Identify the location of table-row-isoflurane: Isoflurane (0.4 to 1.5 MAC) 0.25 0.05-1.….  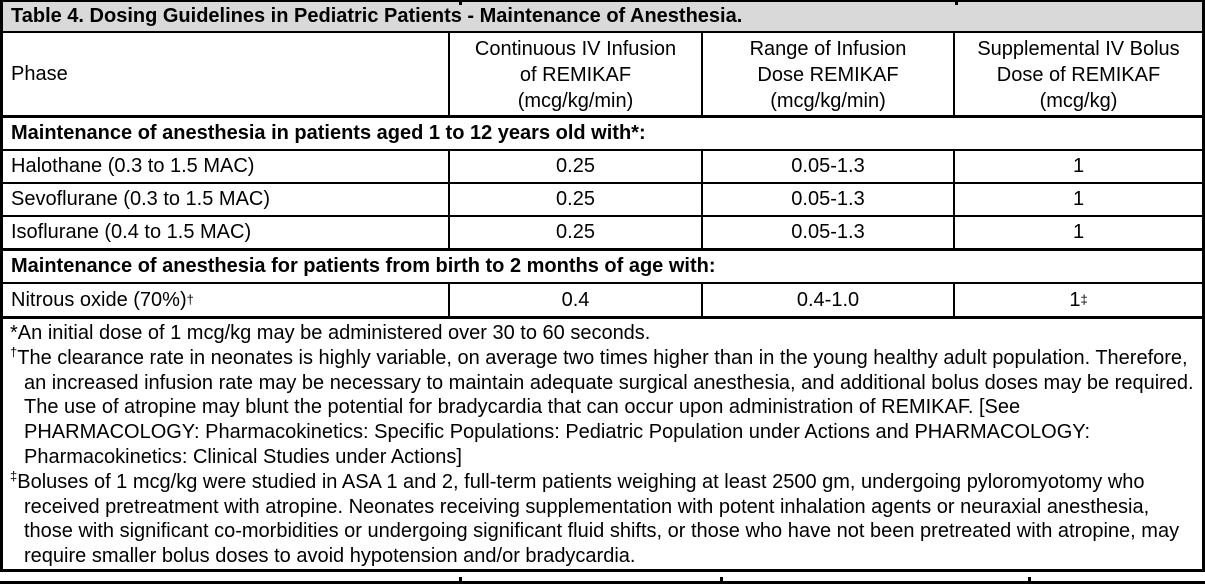
(602, 234).